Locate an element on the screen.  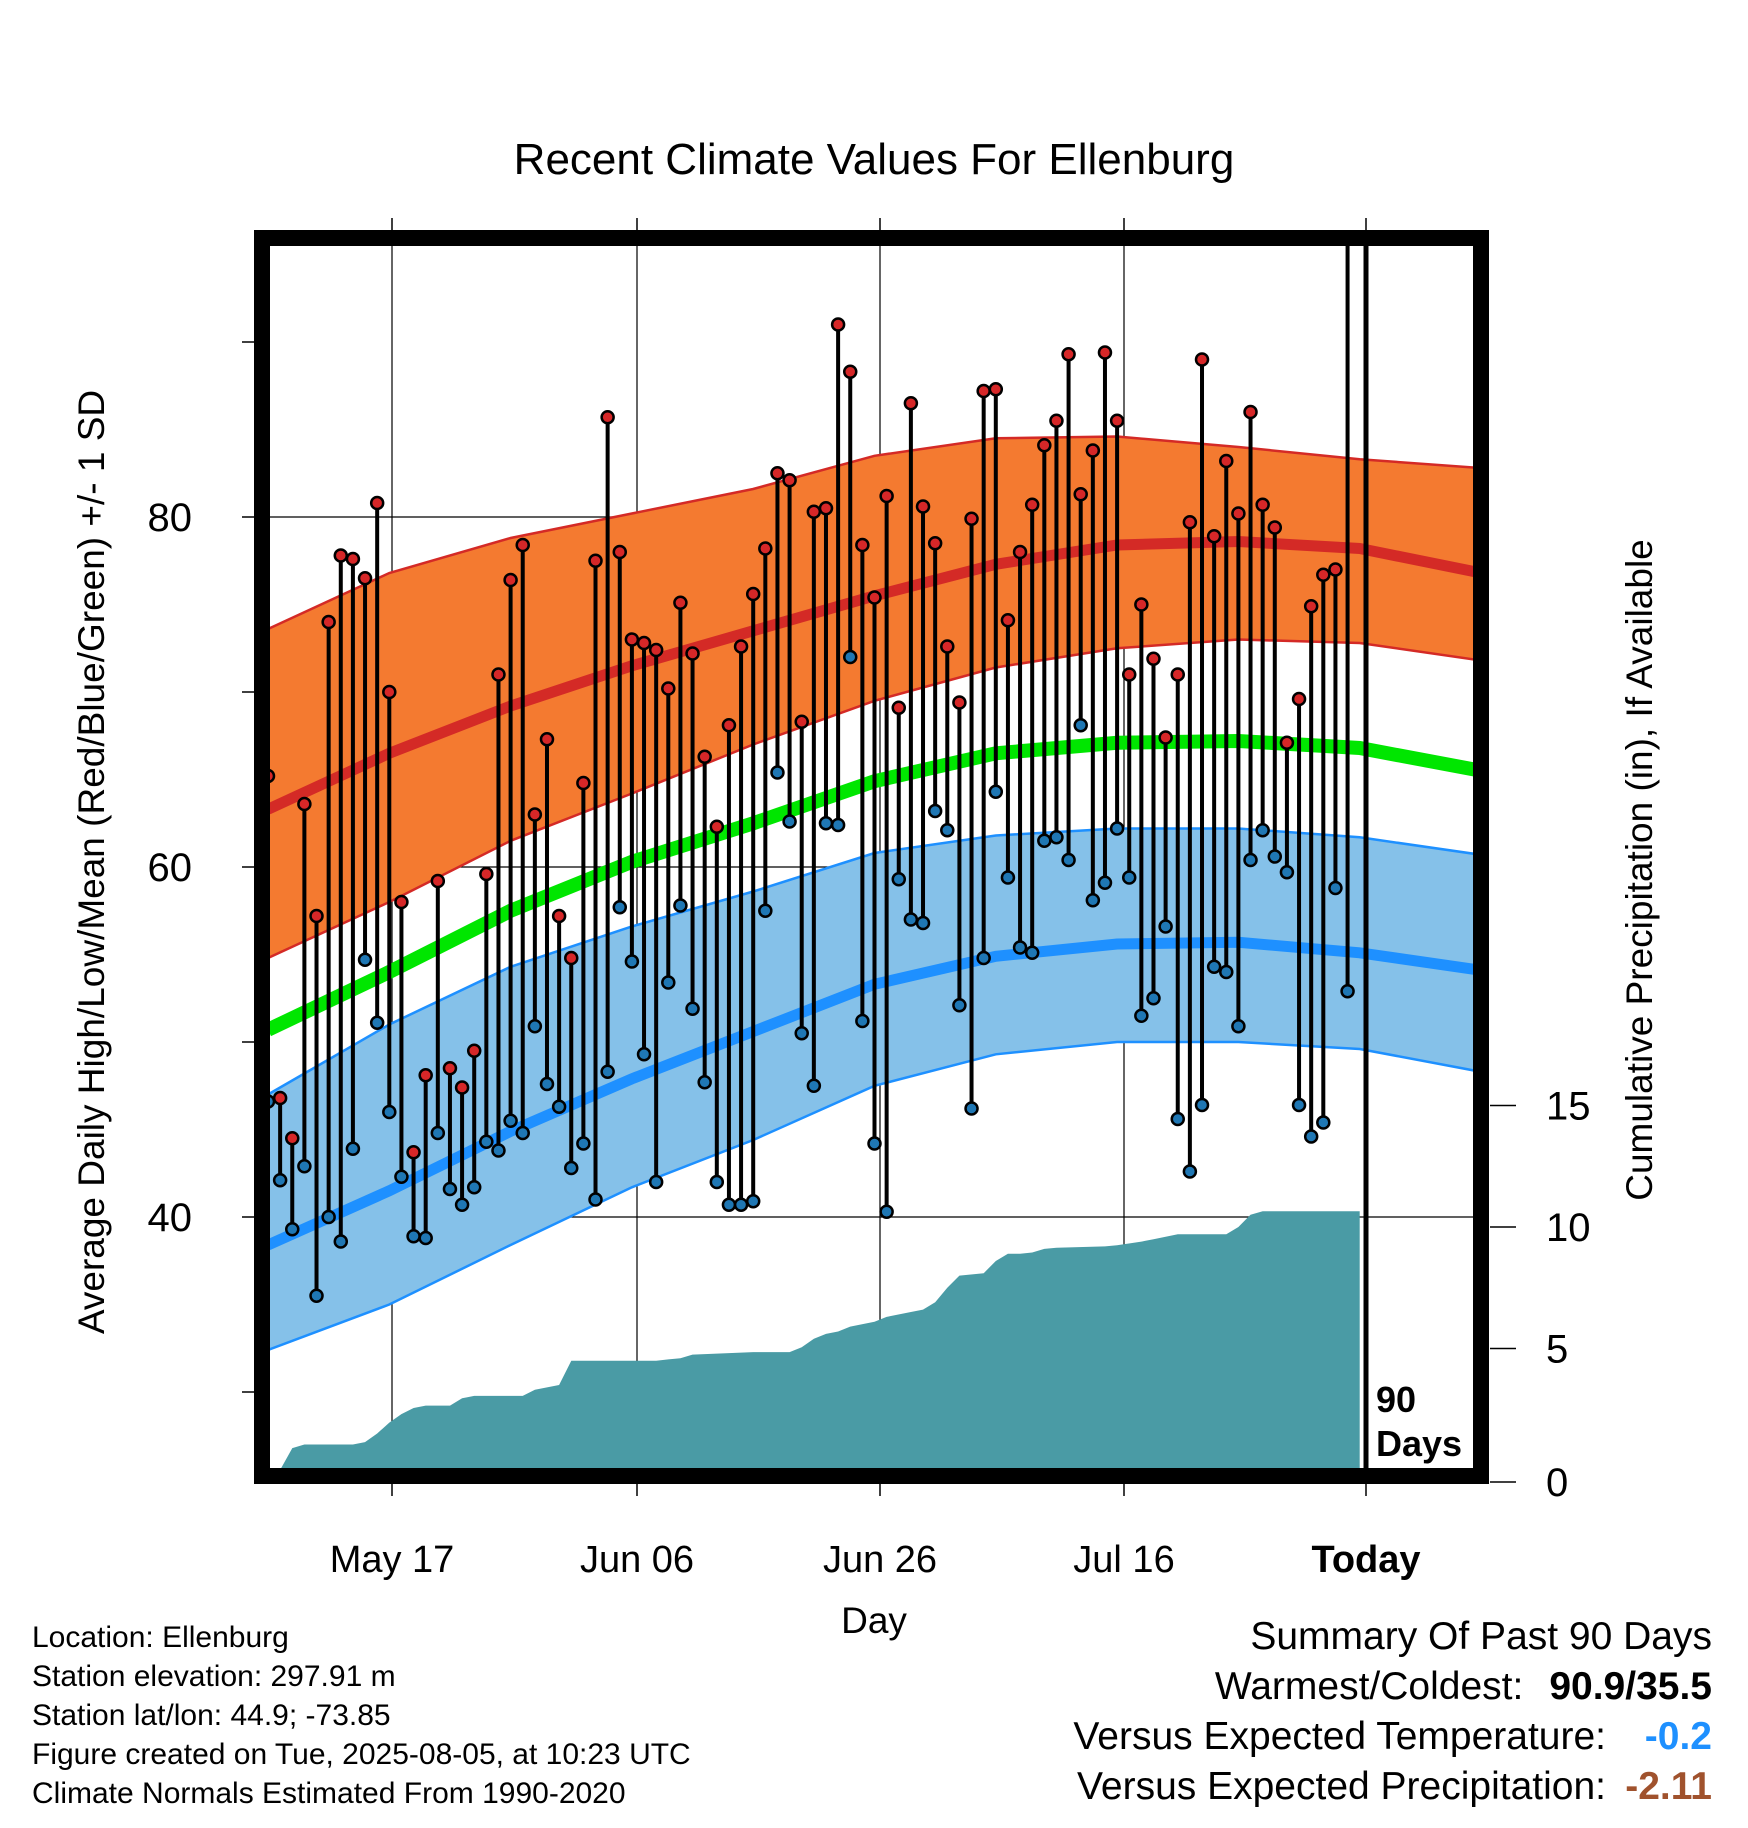
today-days-label: Days is located at coordinates (1419, 1443).